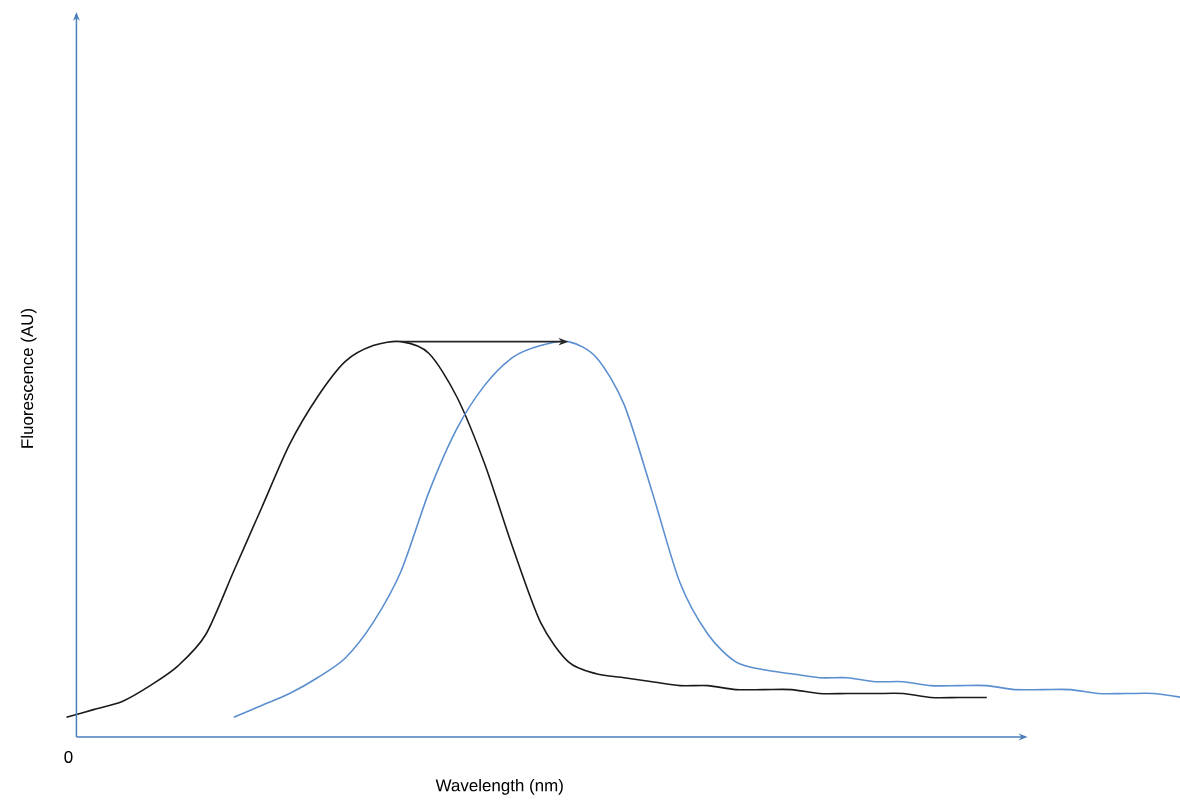 The width and height of the screenshot is (1180, 806). I want to click on text: 0, so click(68, 757).